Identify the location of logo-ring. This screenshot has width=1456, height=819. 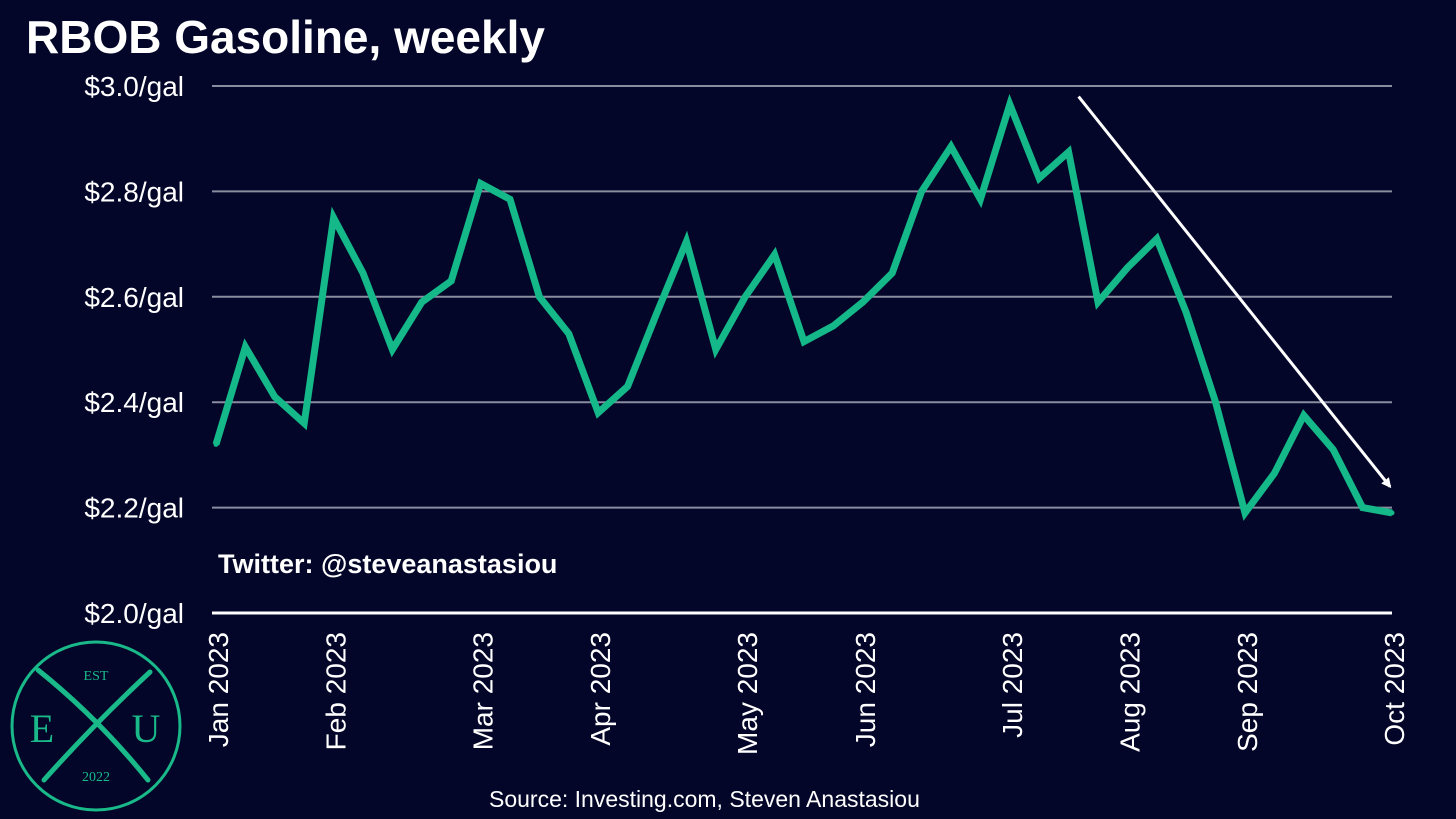
(96, 726).